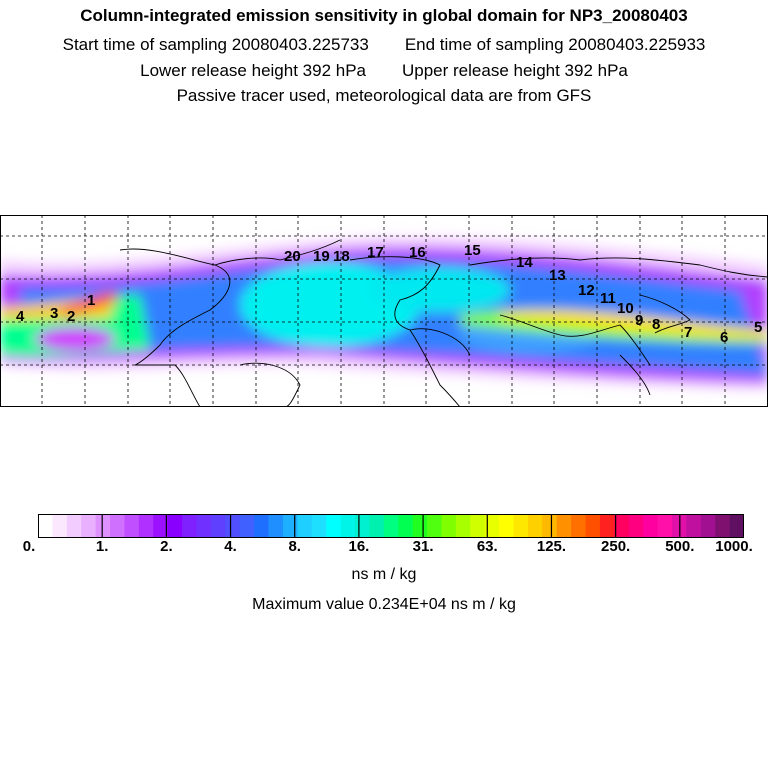 The image size is (768, 768). I want to click on colorbar-tick-label: 500., so click(680, 546).